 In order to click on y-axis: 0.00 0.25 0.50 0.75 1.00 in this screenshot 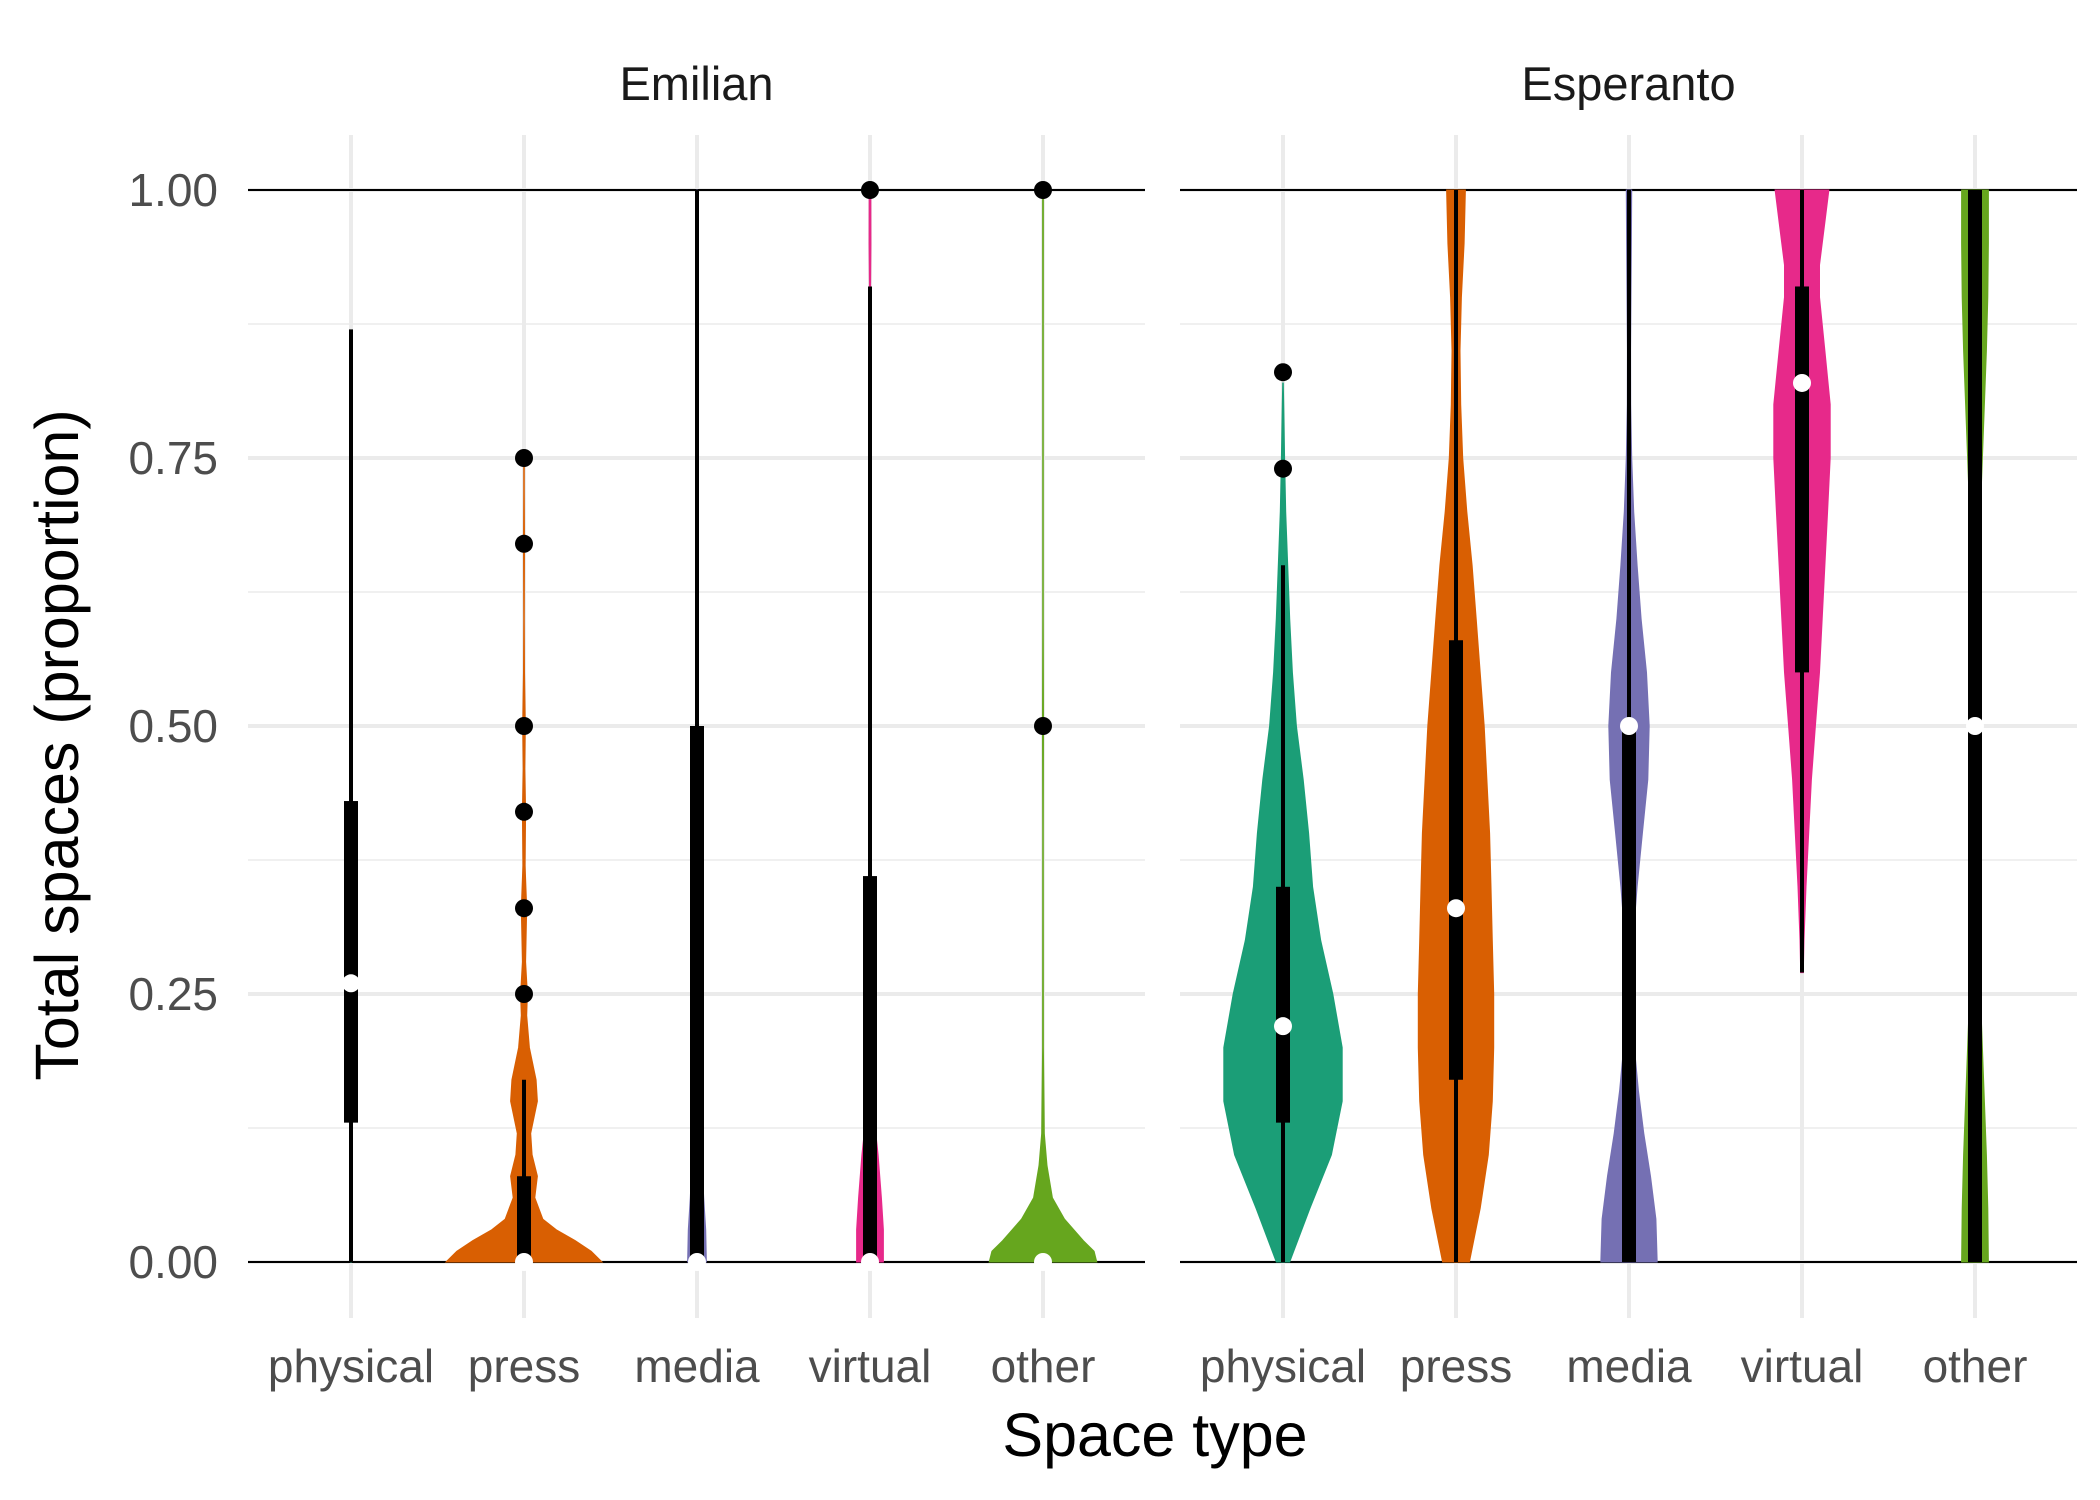, I will do `click(173, 726)`.